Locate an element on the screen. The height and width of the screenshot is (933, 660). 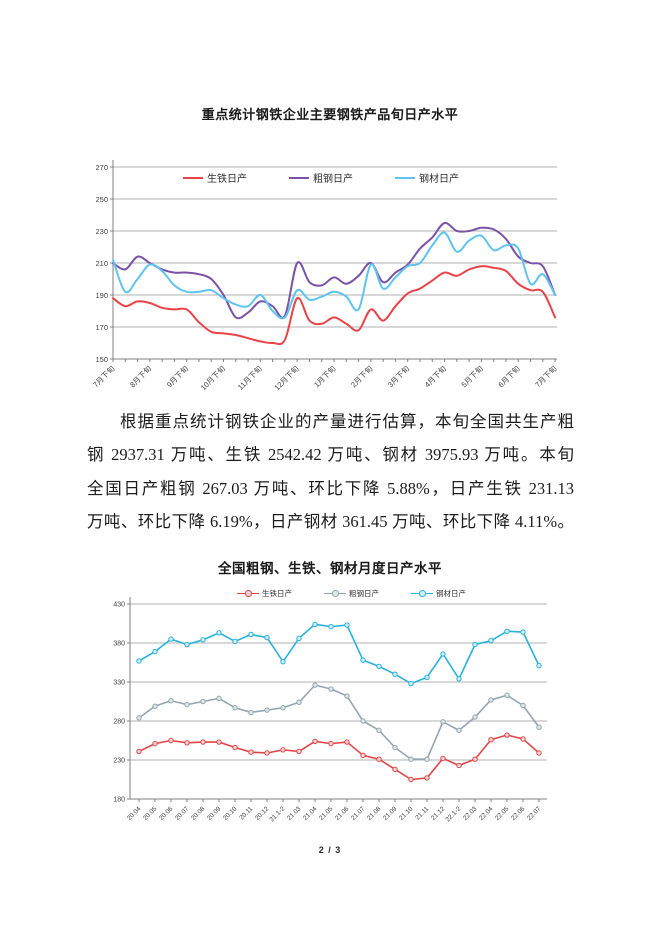
x-tick-label: 21.10 is located at coordinates (406, 813).